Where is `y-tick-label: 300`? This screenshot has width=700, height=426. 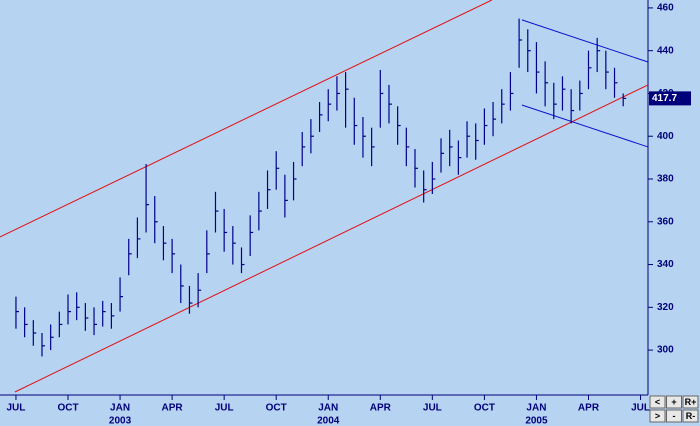 y-tick-label: 300 is located at coordinates (665, 350).